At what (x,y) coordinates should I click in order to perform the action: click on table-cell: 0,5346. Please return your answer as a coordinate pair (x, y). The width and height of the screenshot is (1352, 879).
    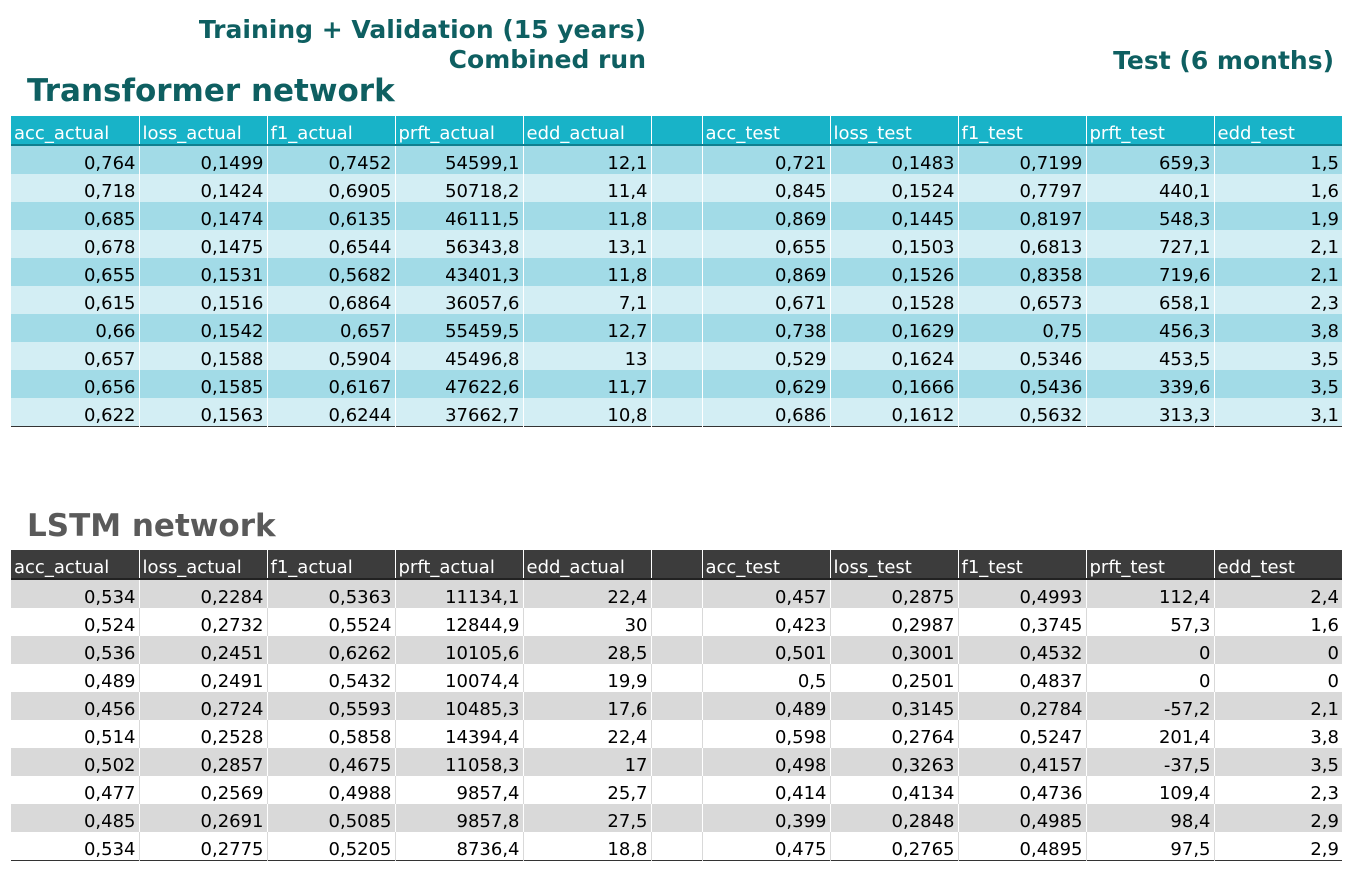
    Looking at the image, I should click on (1022, 356).